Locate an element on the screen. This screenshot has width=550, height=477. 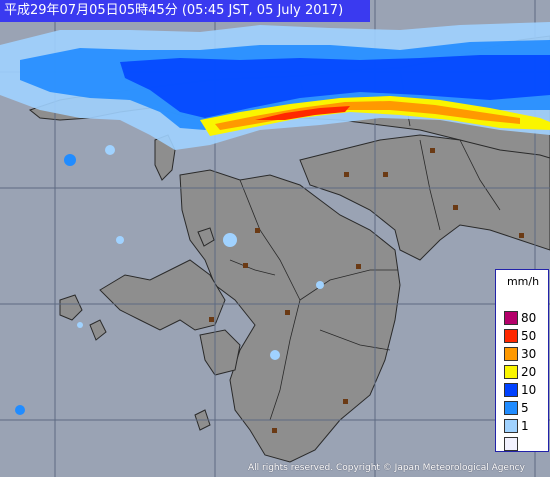
legend-label-10: 10 is located at coordinates (529, 390).